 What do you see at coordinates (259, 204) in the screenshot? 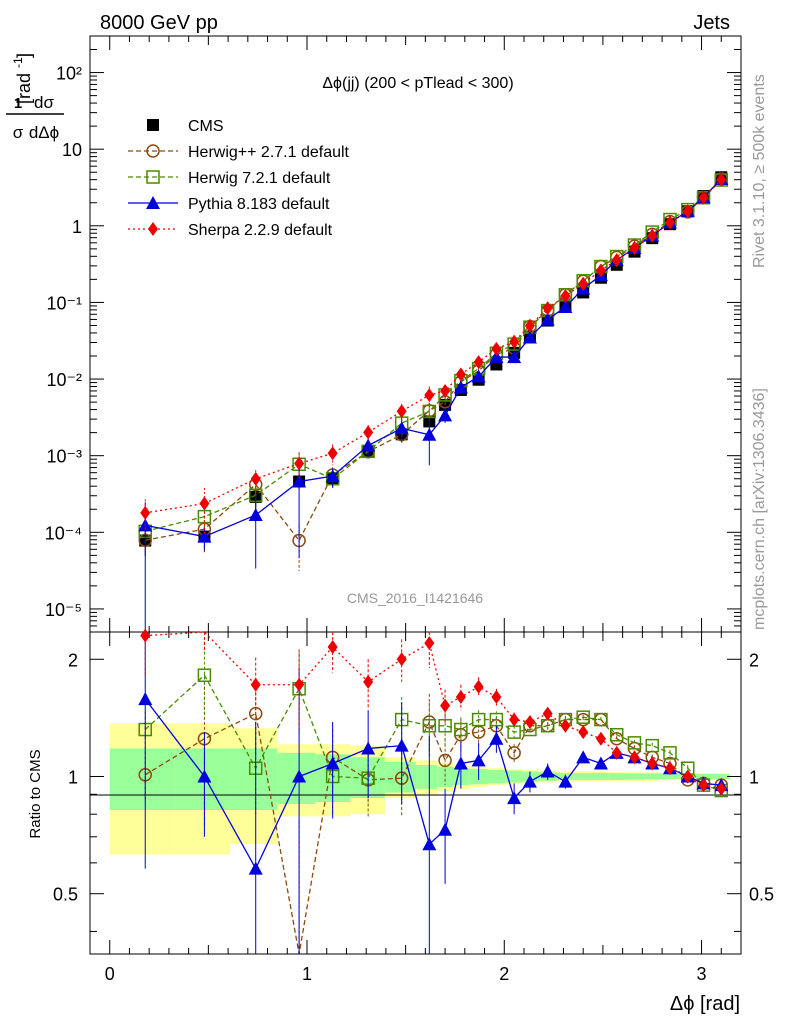
I see `legend-label: Pythia 8.183 default` at bounding box center [259, 204].